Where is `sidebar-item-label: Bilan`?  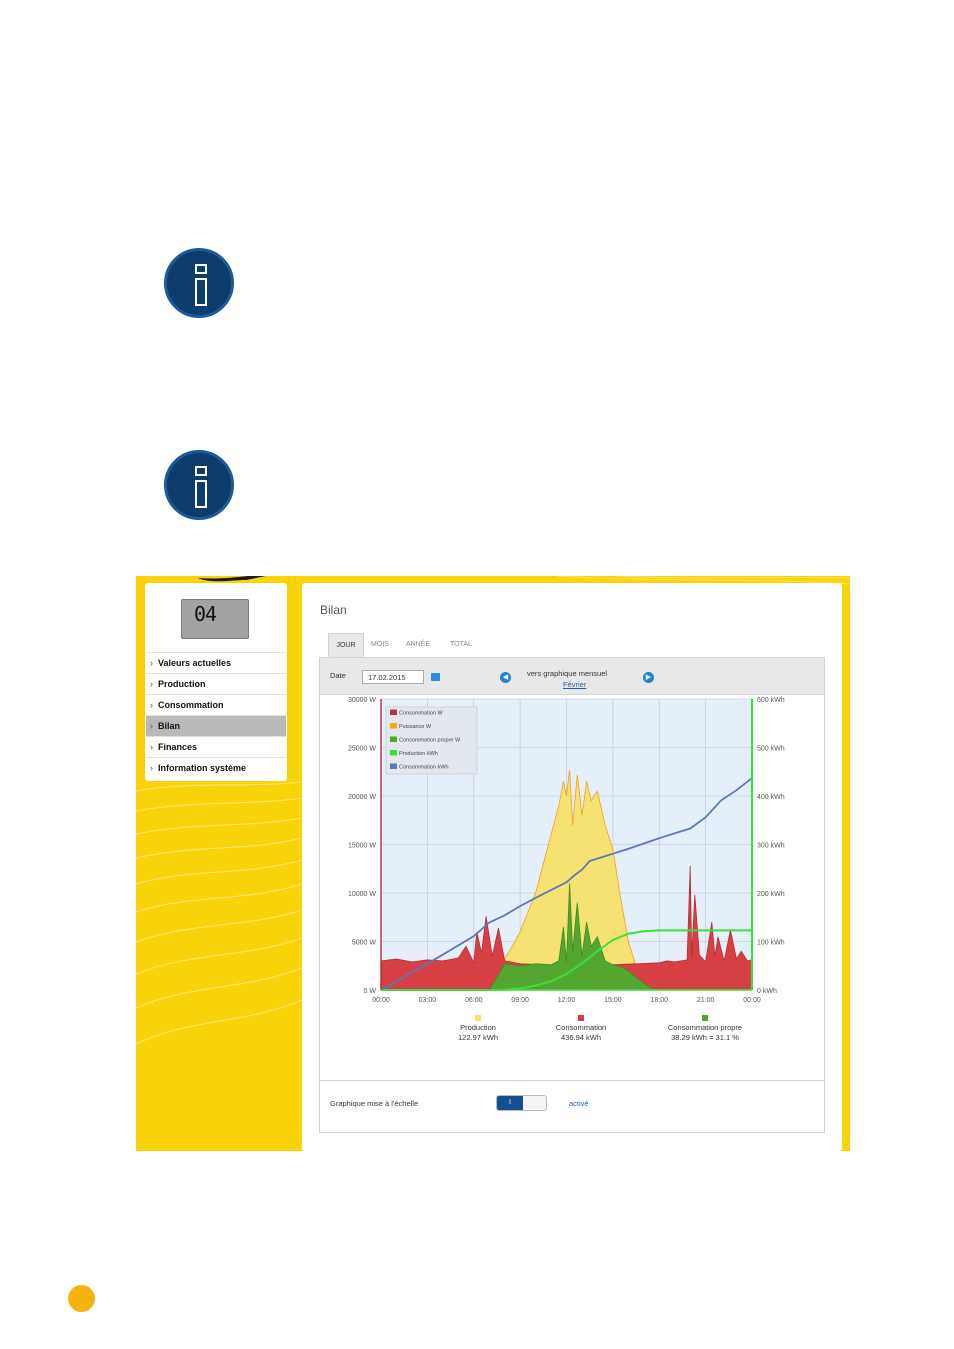
sidebar-item-label: Bilan is located at coordinates (169, 726).